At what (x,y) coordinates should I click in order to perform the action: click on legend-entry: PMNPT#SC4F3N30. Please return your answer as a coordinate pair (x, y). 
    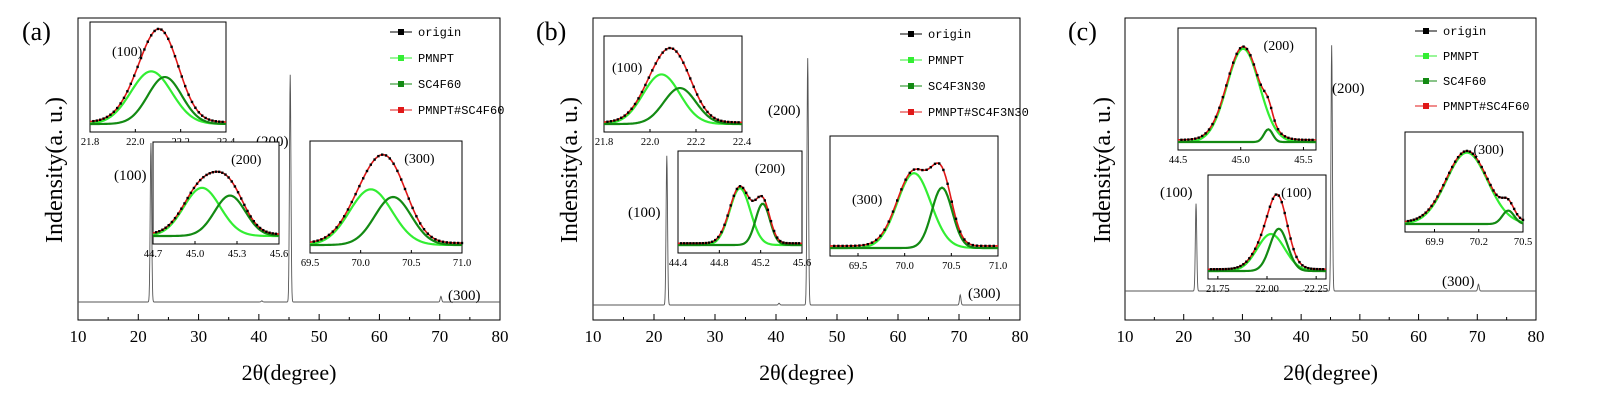
    Looking at the image, I should click on (978, 113).